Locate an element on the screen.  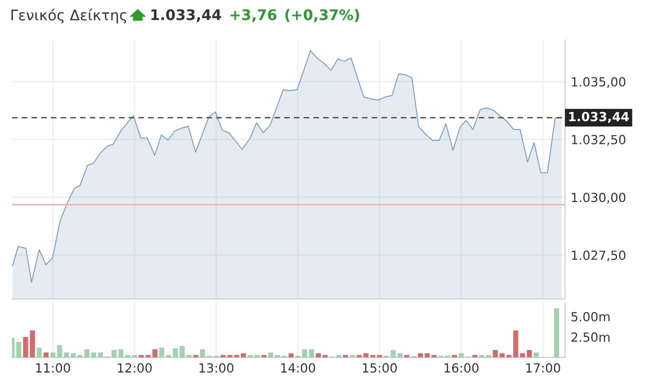
x-tick-label: 16:00 is located at coordinates (461, 368).